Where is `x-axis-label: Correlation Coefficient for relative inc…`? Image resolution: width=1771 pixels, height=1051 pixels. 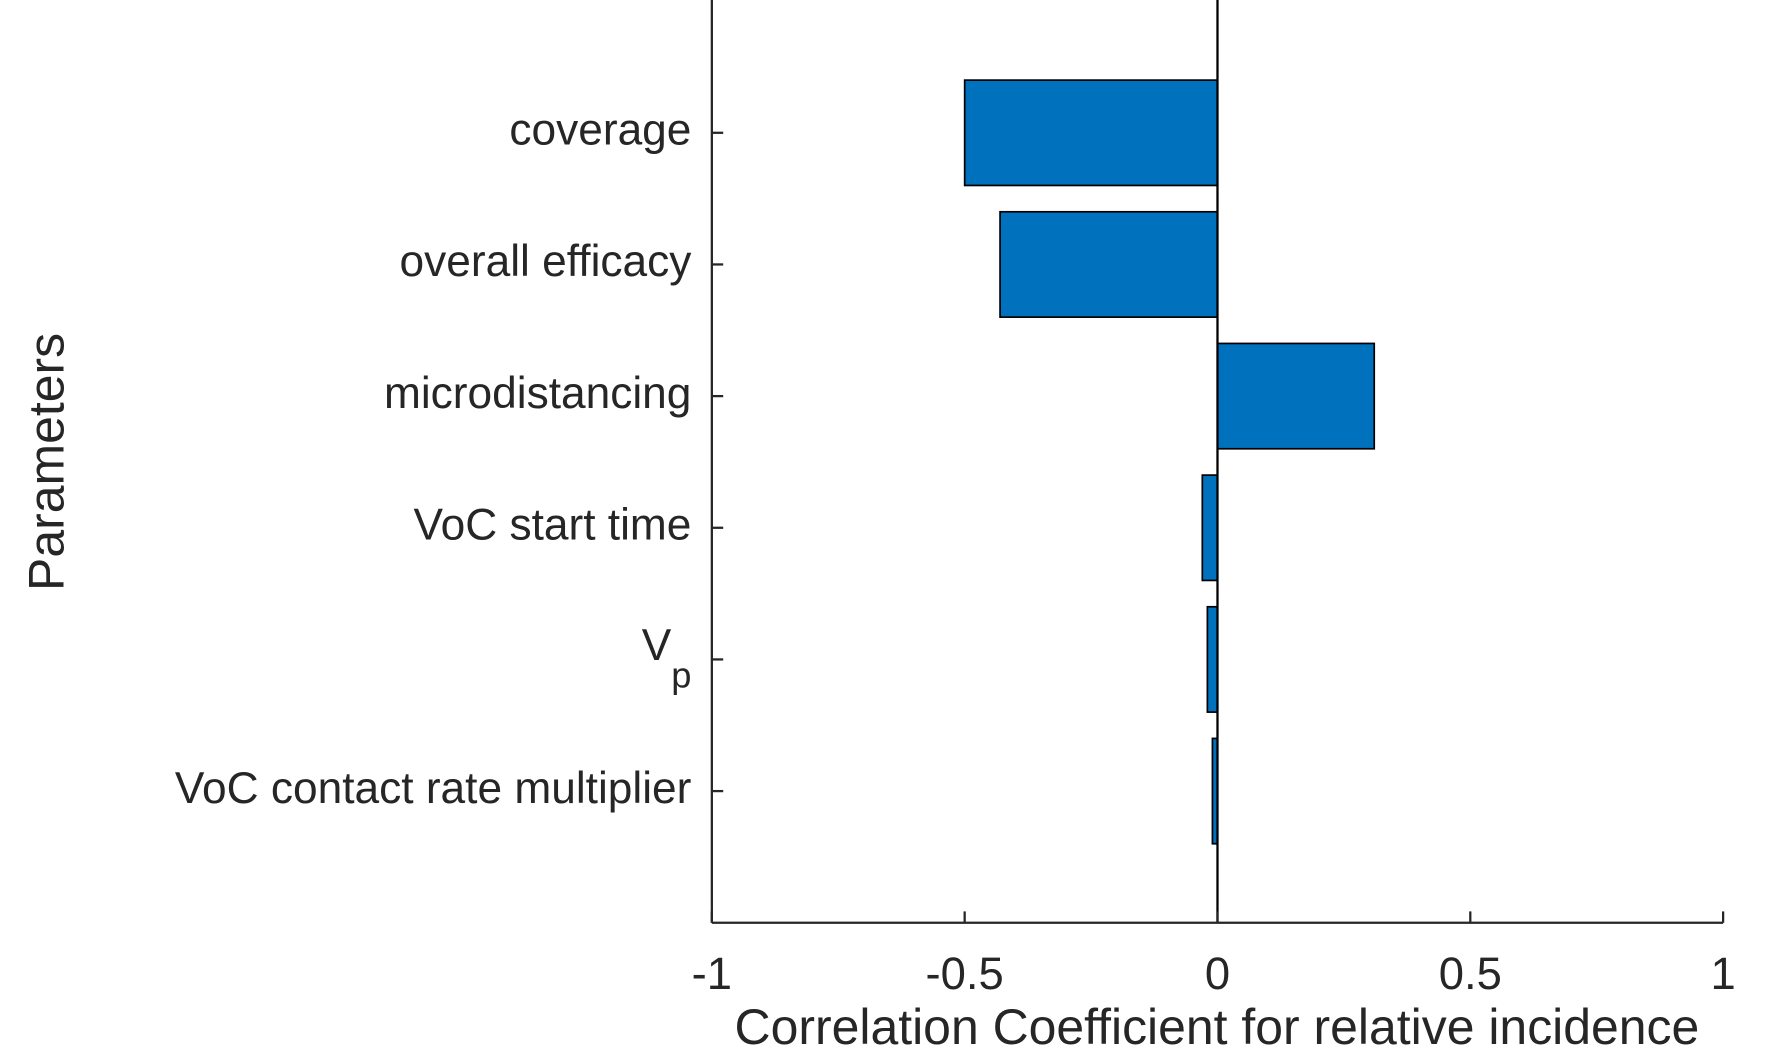
x-axis-label: Correlation Coefficient for relative inc… is located at coordinates (1217, 1025).